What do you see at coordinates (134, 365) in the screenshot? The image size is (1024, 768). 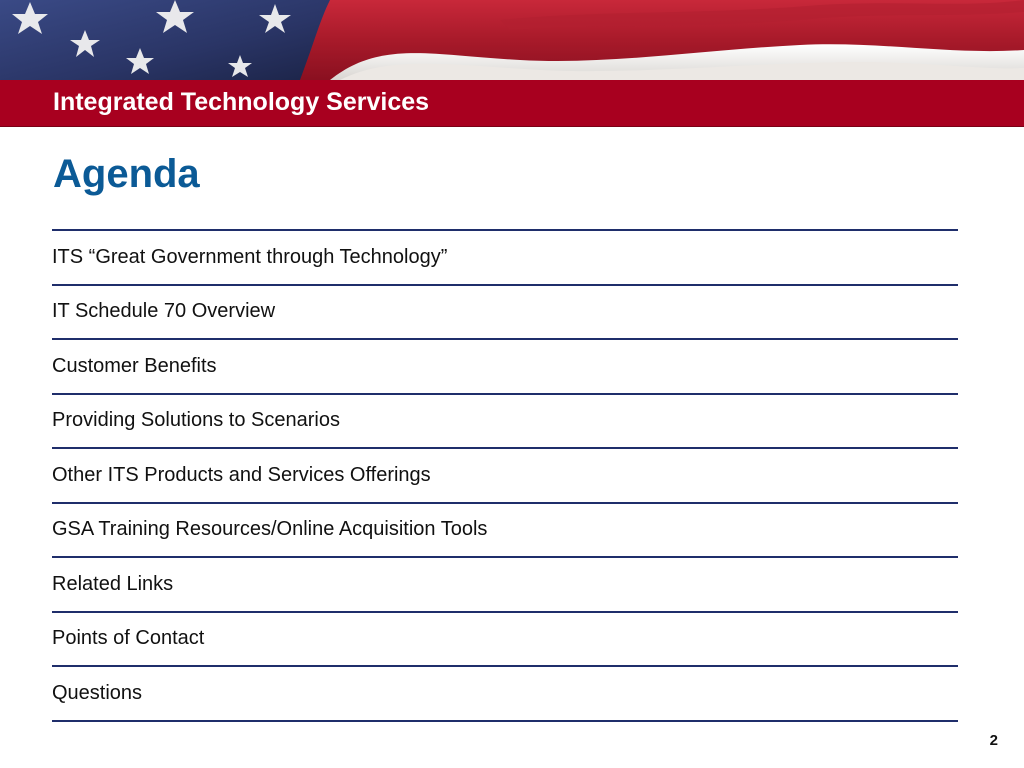 I see `agenda-item-label: Customer Benefits` at bounding box center [134, 365].